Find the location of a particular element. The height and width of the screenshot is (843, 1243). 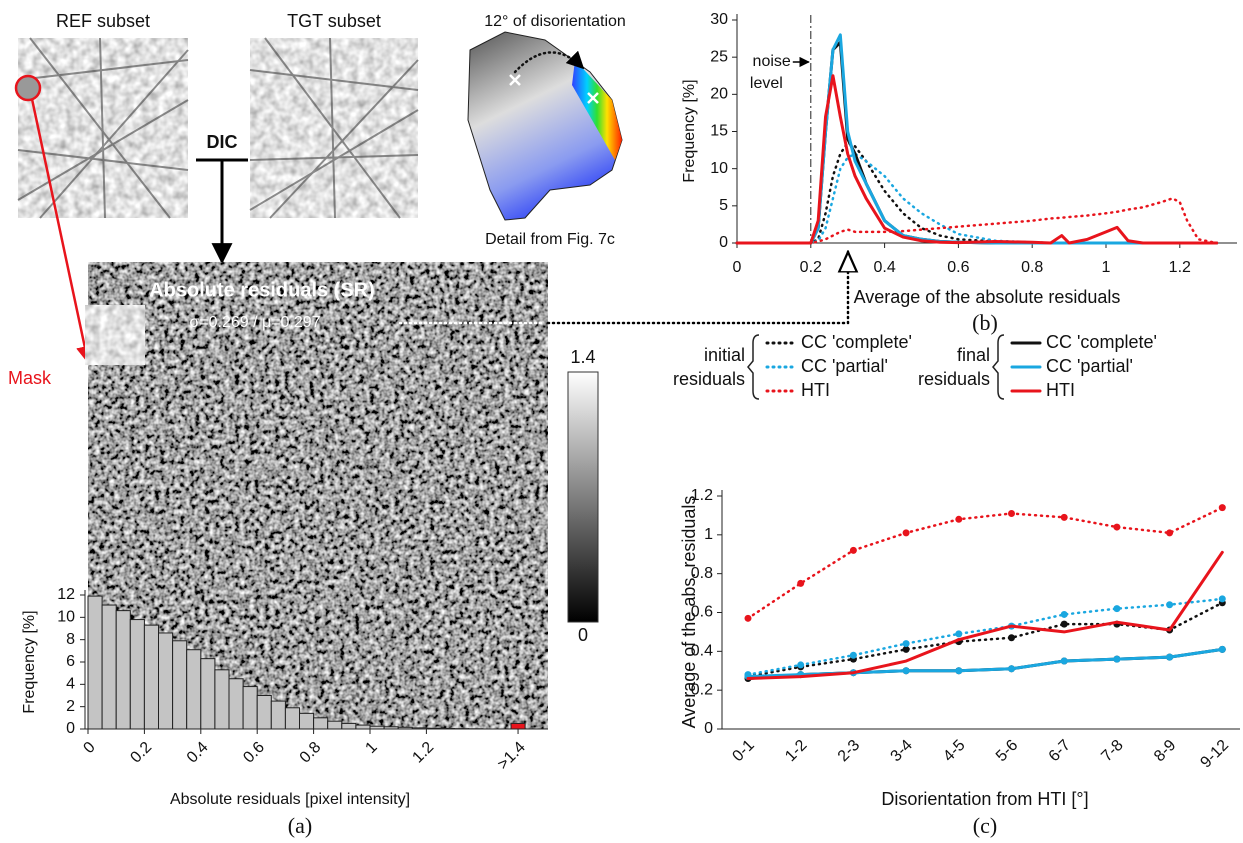

y-tick-label: 4 is located at coordinates (70, 684).